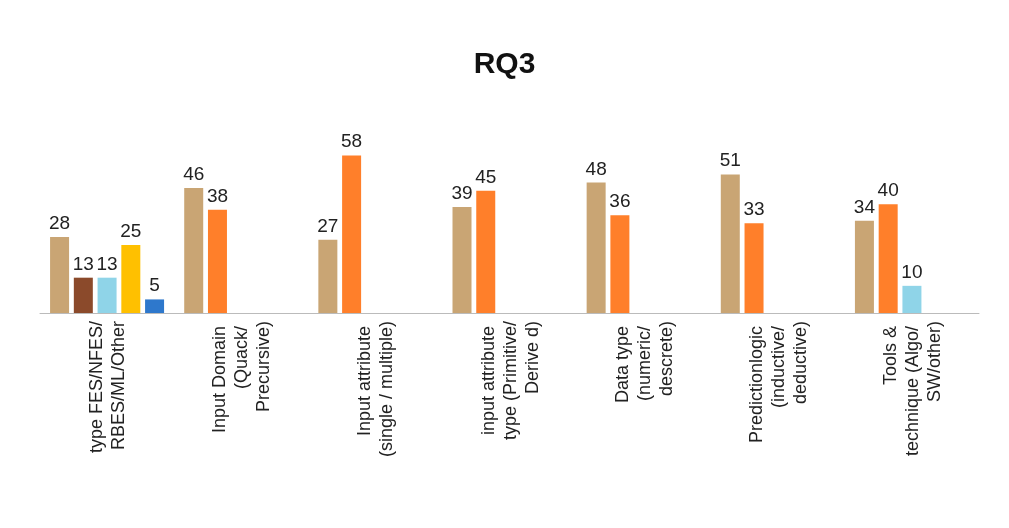  Describe the element at coordinates (730, 160) in the screenshot. I see `data-label: 51` at that location.